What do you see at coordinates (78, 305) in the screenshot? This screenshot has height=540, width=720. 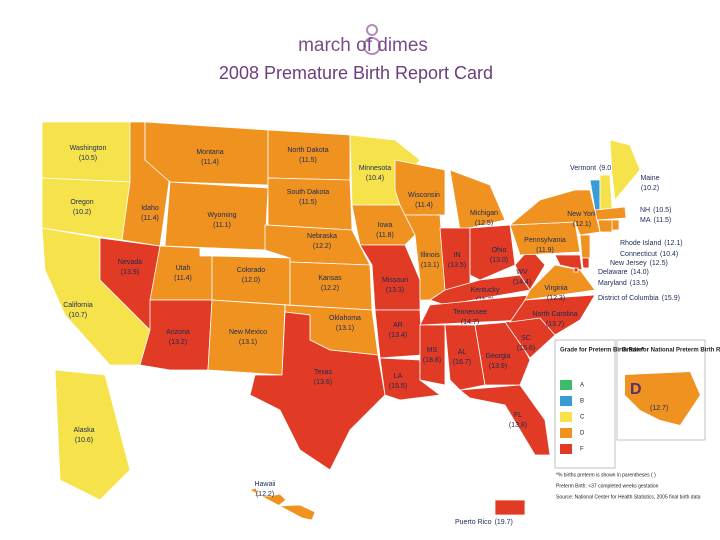 I see `state-name: California` at bounding box center [78, 305].